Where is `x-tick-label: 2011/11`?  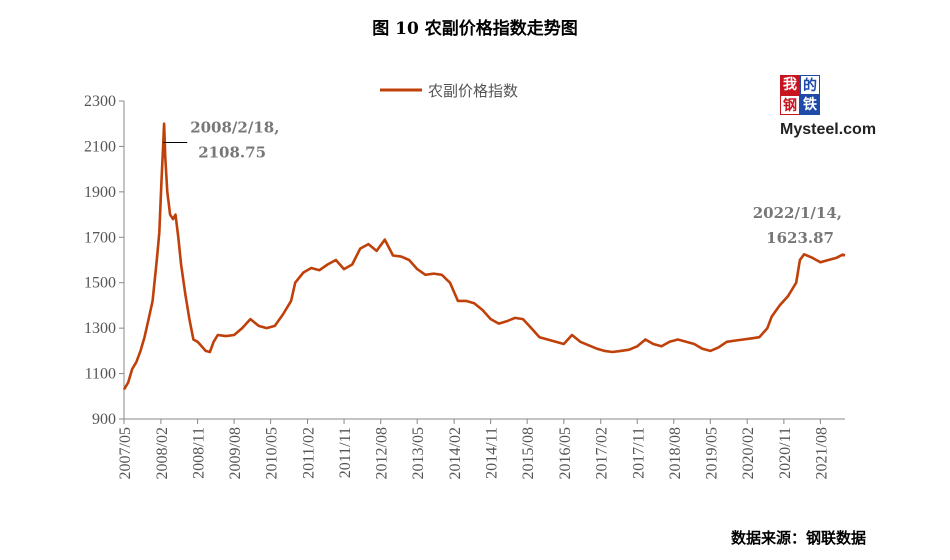
x-tick-label: 2011/11 is located at coordinates (345, 452).